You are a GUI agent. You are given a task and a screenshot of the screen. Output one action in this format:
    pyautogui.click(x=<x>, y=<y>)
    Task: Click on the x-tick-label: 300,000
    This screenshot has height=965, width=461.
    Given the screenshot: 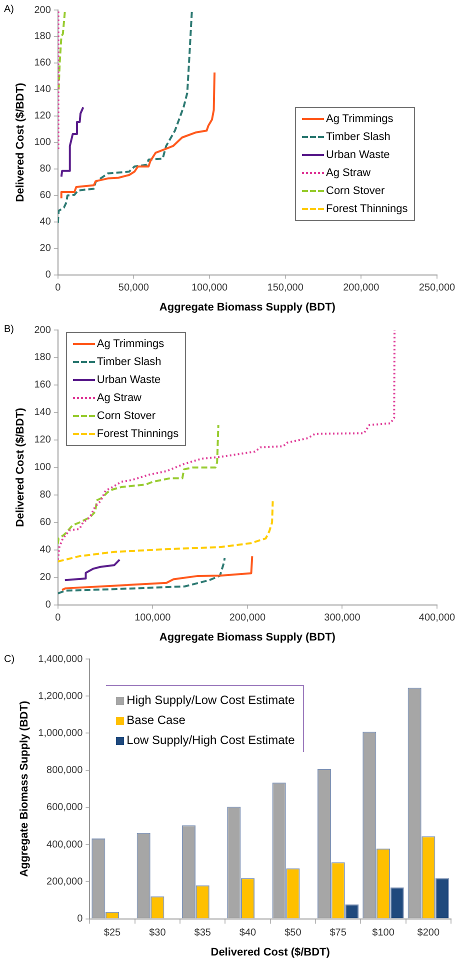 What is the action you would take?
    pyautogui.click(x=342, y=618)
    